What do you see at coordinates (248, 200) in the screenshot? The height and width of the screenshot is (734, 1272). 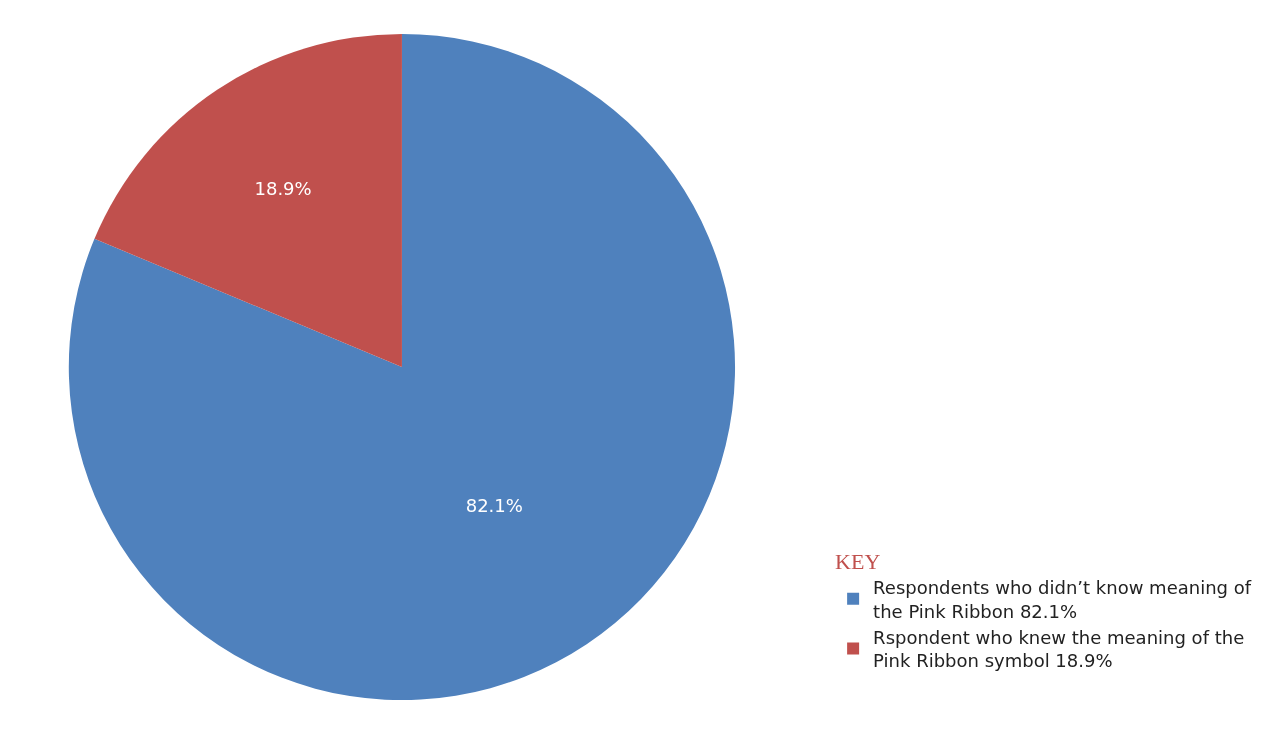 I see `pie-slice` at bounding box center [248, 200].